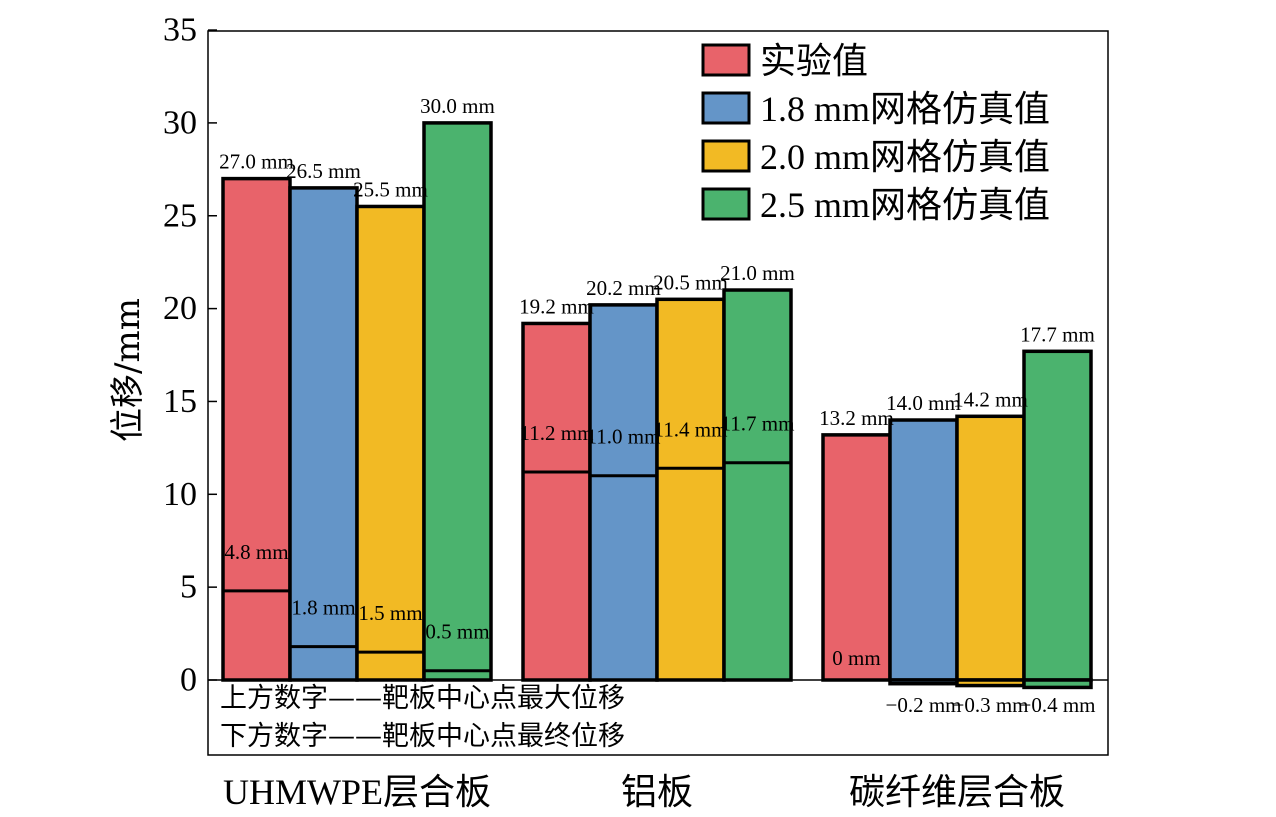 The width and height of the screenshot is (1276, 817). I want to click on y-tick-label-10: 10, so click(180, 494).